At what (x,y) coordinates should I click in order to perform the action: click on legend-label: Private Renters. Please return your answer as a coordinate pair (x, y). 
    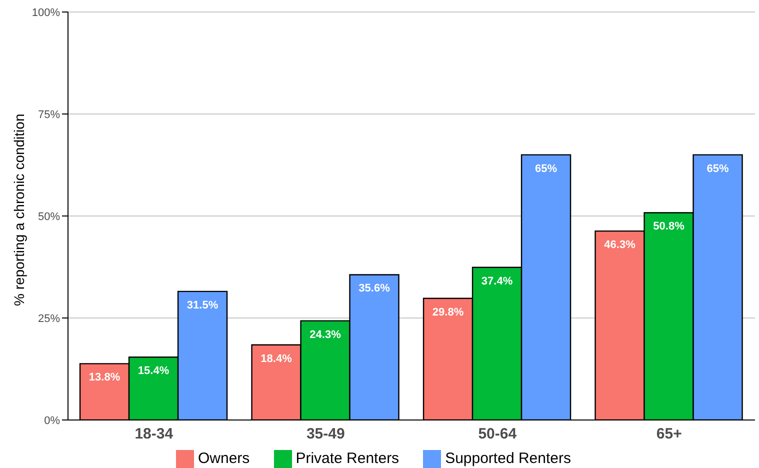
    Looking at the image, I should click on (348, 458).